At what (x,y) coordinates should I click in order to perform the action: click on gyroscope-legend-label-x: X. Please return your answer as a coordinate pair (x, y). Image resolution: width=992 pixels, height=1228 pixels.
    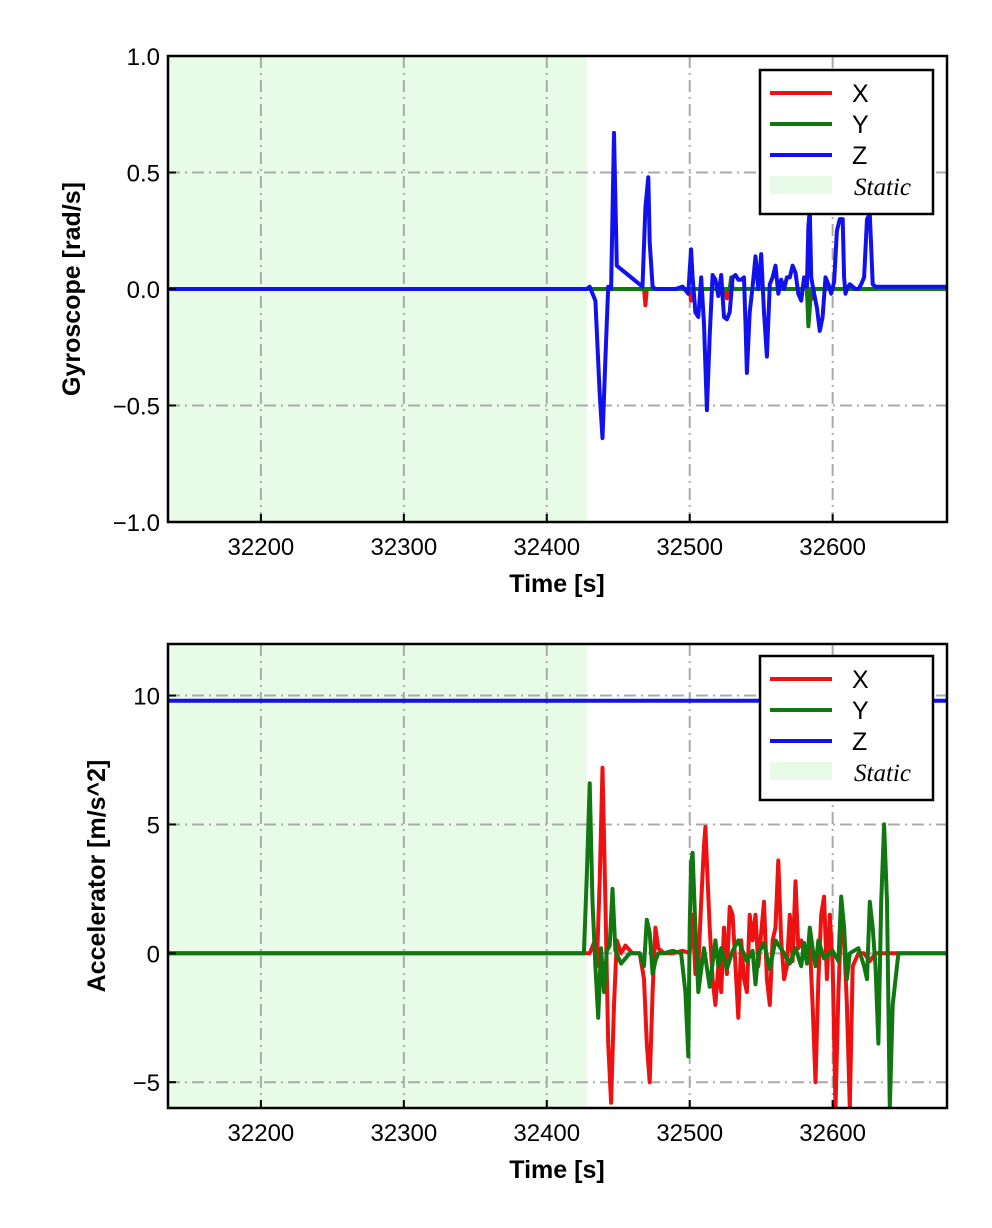
    Looking at the image, I should click on (860, 94).